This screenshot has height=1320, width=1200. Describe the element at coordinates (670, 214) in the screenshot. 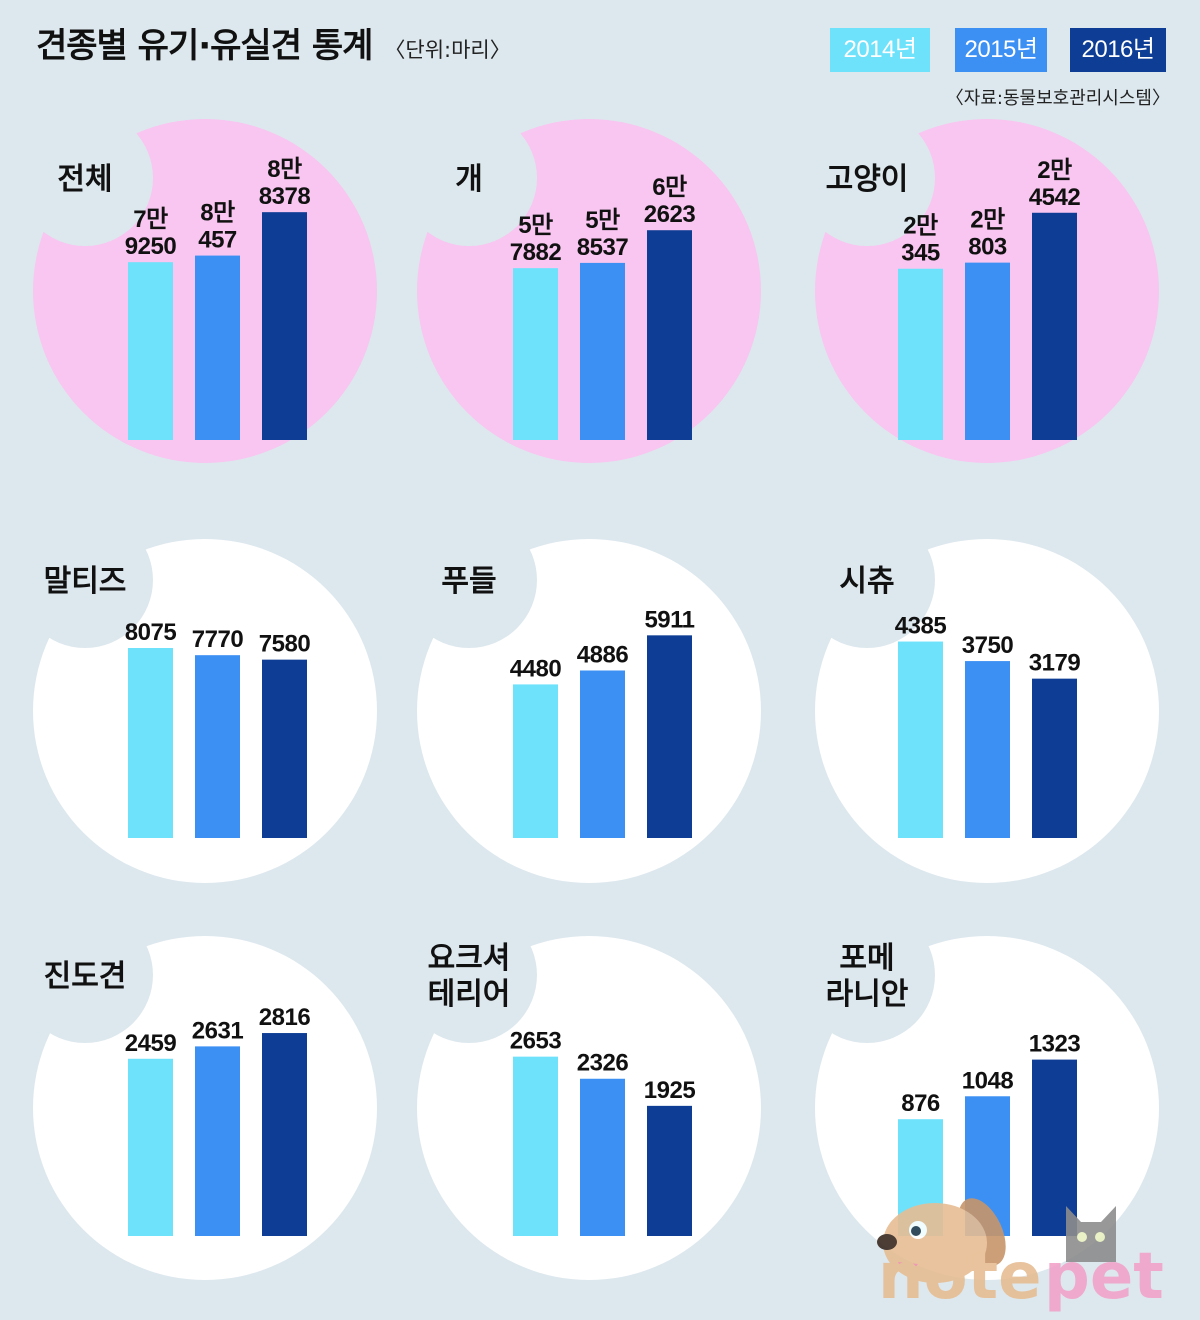

I see `value-label-2016: 2623` at that location.